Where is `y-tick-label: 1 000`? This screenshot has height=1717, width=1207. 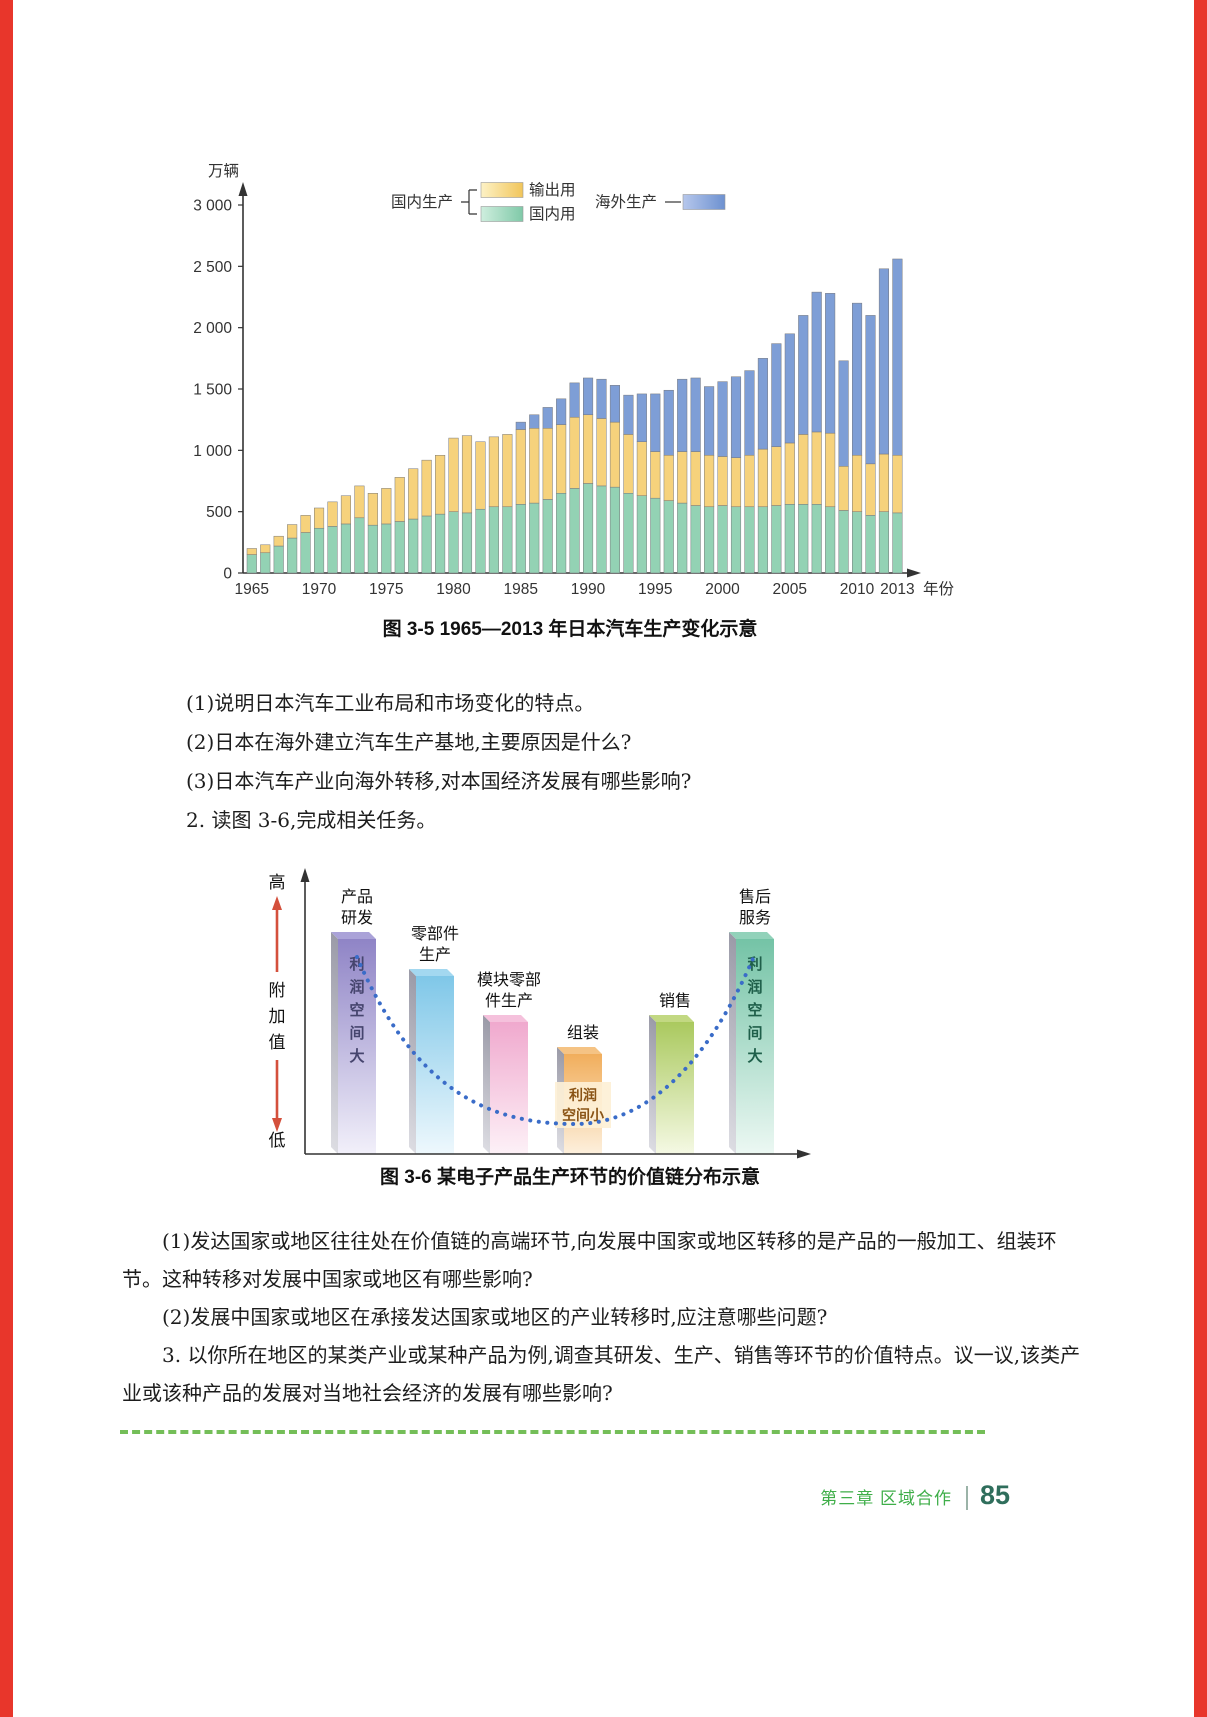
y-tick-label: 1 000 is located at coordinates (212, 451).